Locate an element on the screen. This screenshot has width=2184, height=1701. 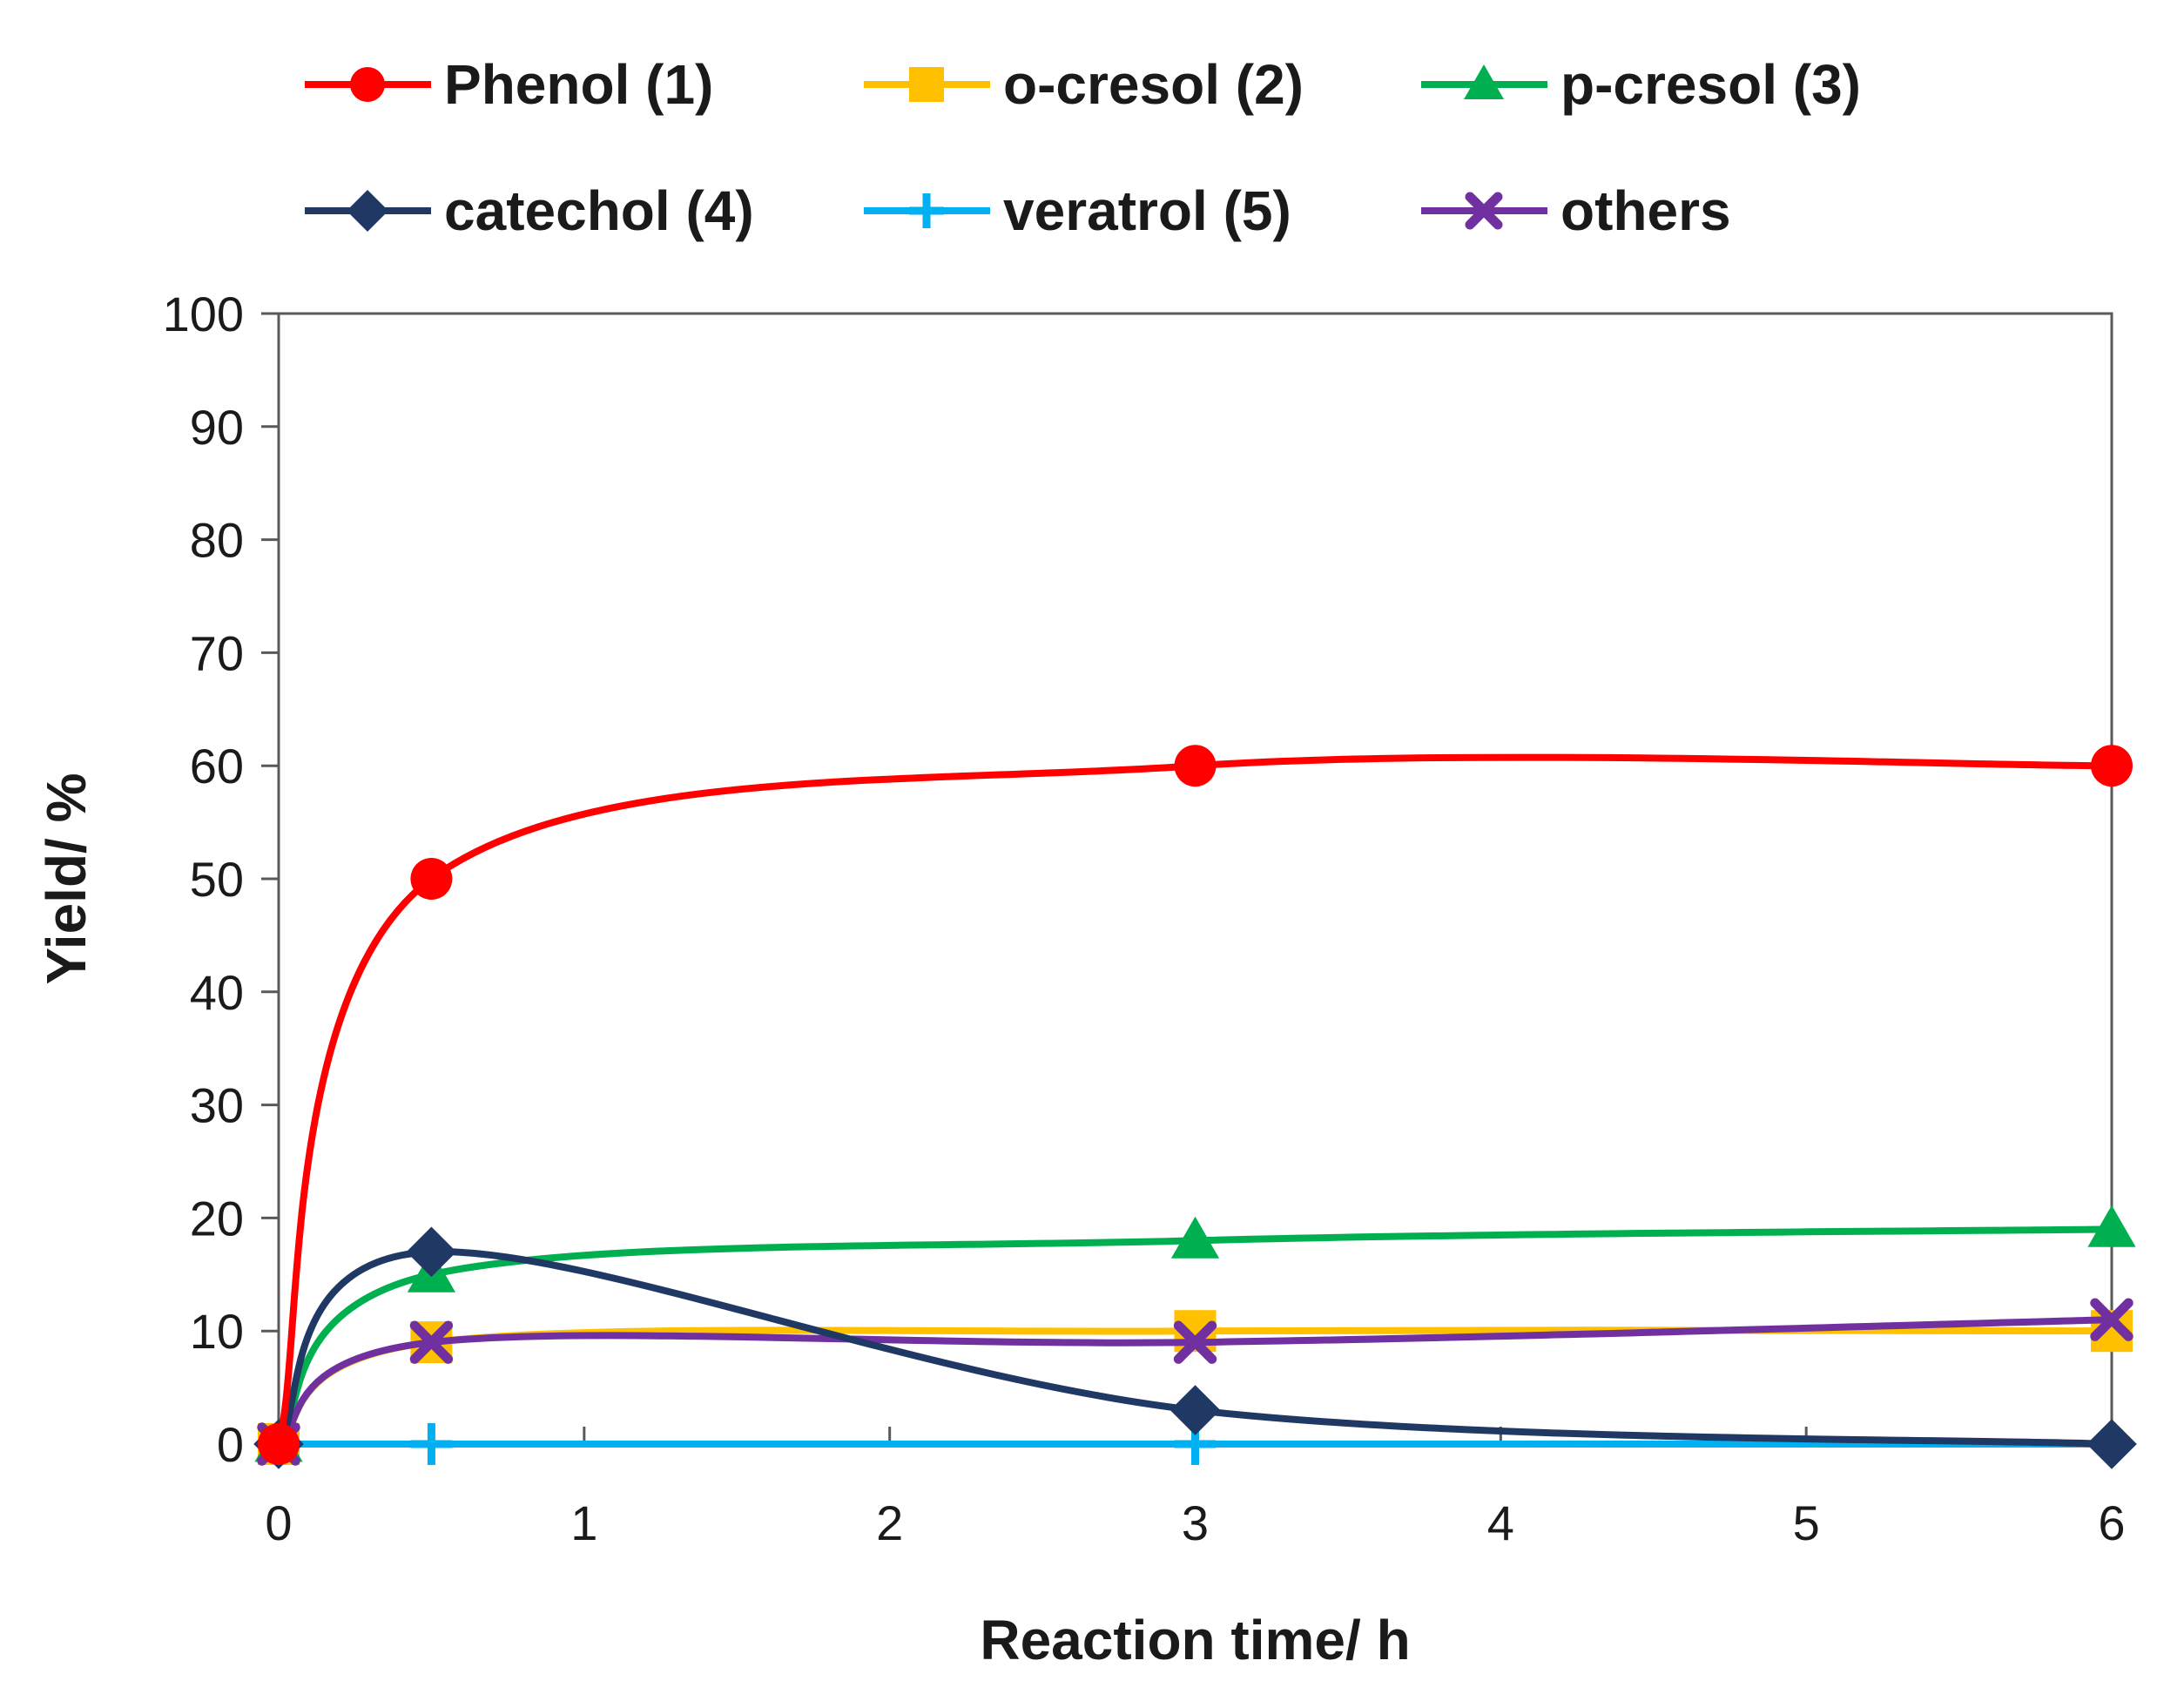
y-tick-label: 100 is located at coordinates (203, 314).